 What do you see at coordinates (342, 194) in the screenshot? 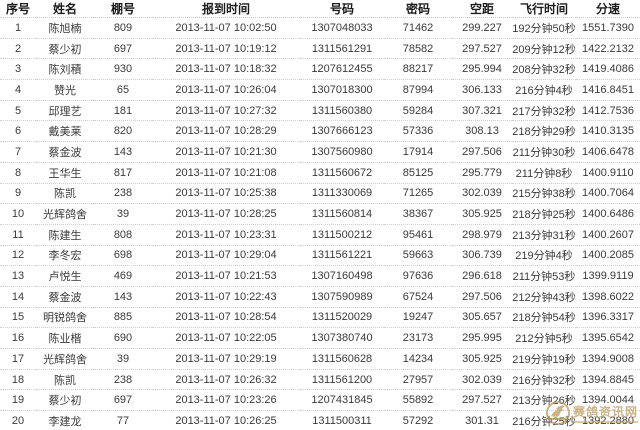
I see `cell-ring_no: 1311330069` at bounding box center [342, 194].